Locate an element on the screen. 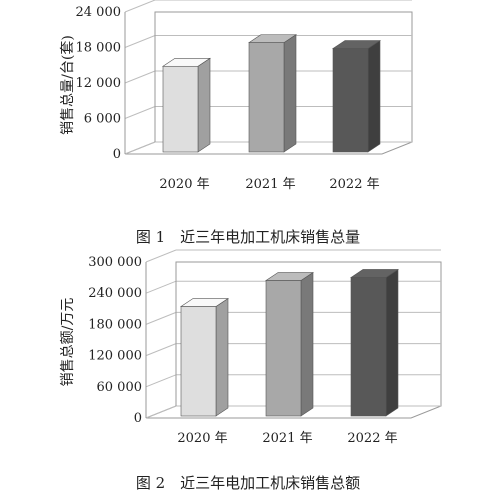 The height and width of the screenshot is (498, 497). y-tick-label: 6 000 is located at coordinates (102, 119).